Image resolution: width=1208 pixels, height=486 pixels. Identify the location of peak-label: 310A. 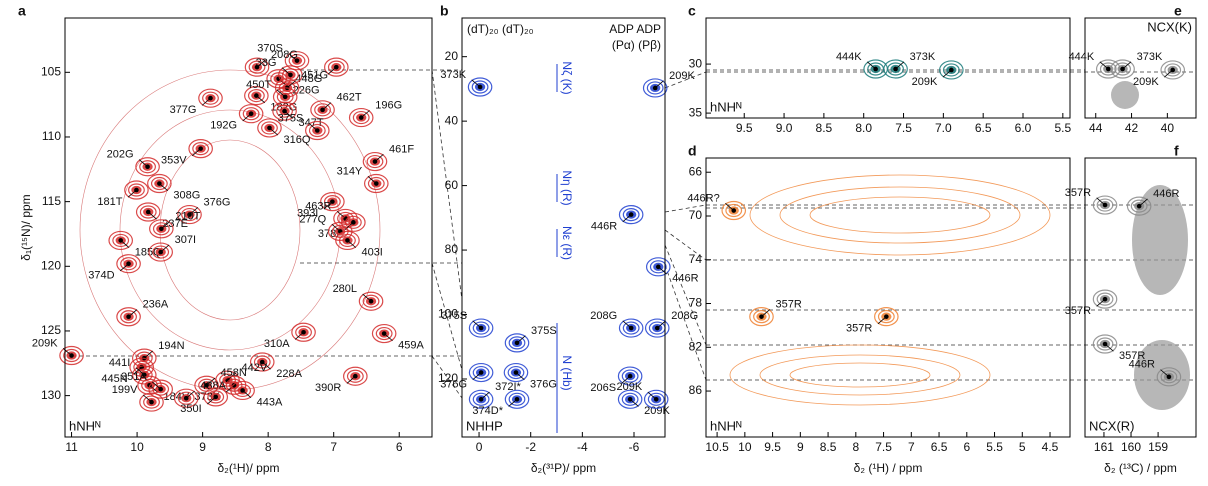
(277, 344).